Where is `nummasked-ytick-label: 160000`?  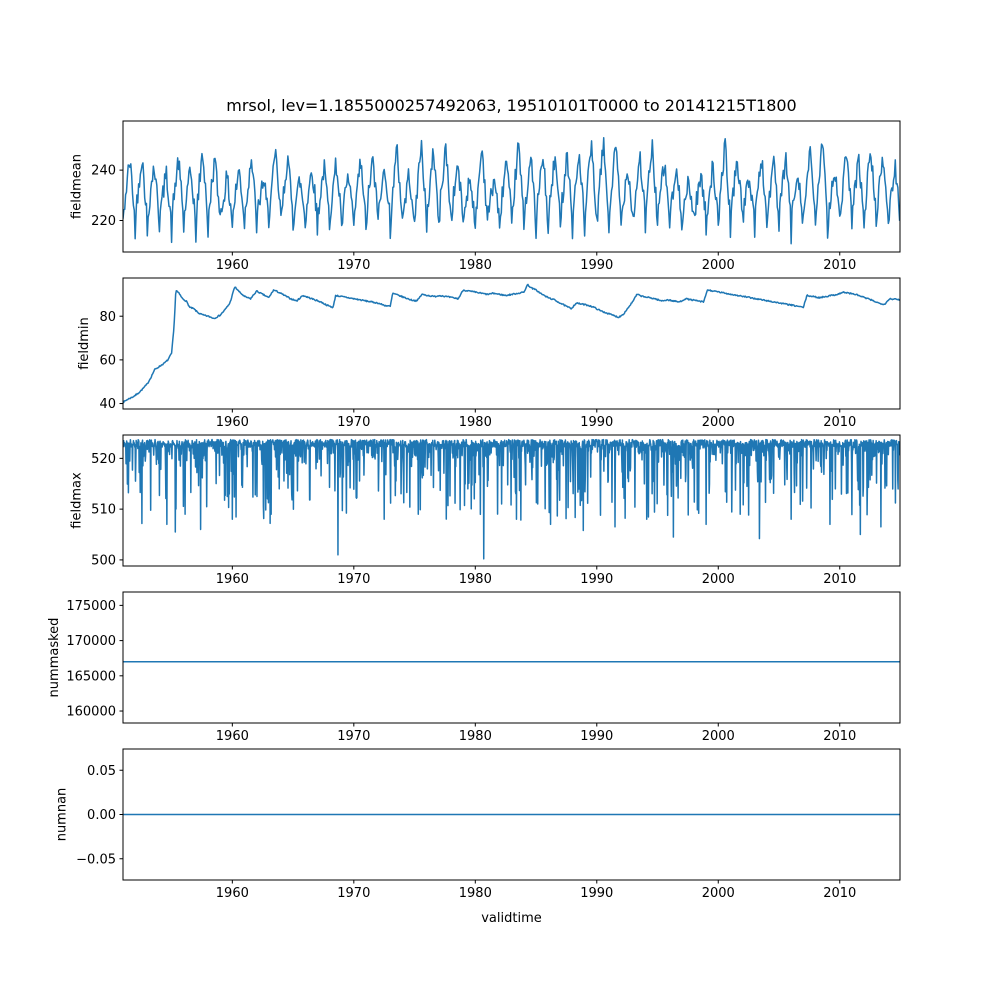 nummasked-ytick-label: 160000 is located at coordinates (91, 712).